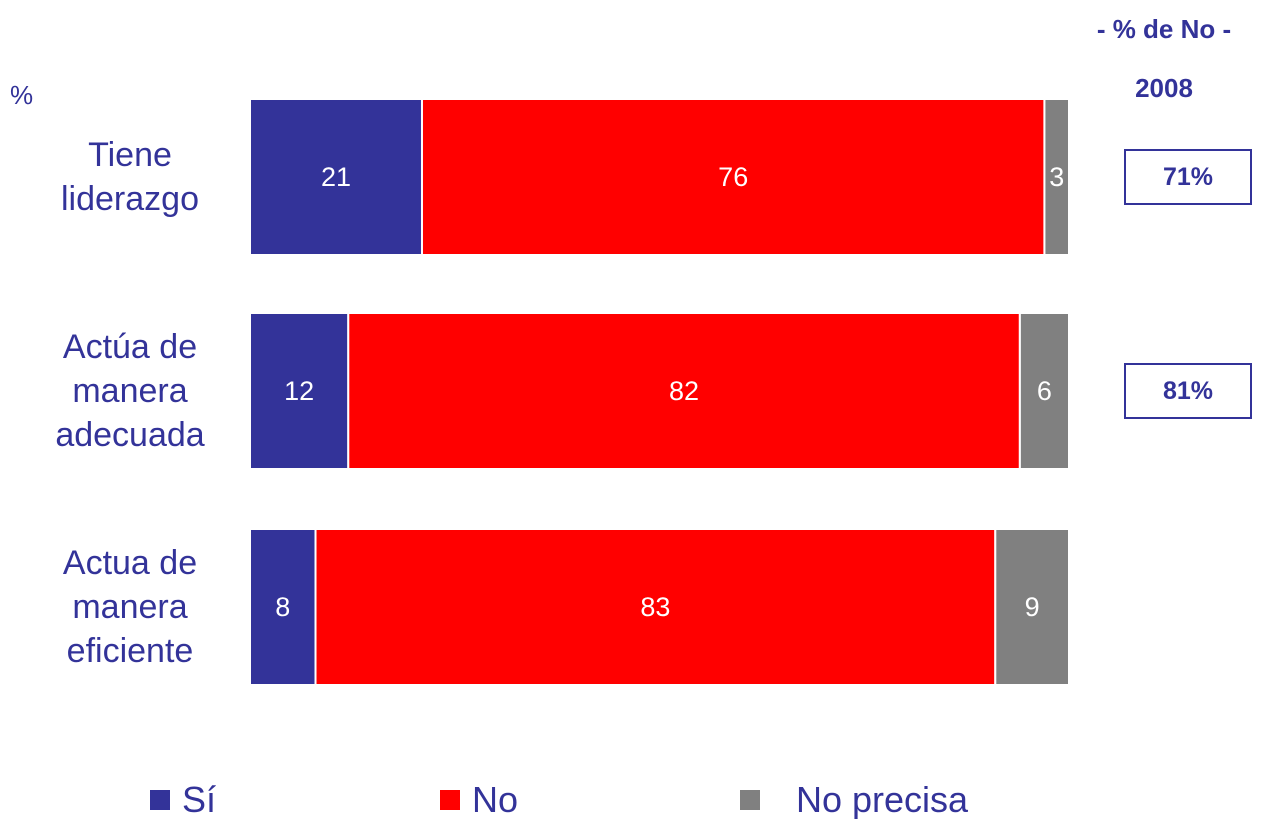 This screenshot has height=819, width=1268. Describe the element at coordinates (22, 95) in the screenshot. I see `unit-label: %` at that location.